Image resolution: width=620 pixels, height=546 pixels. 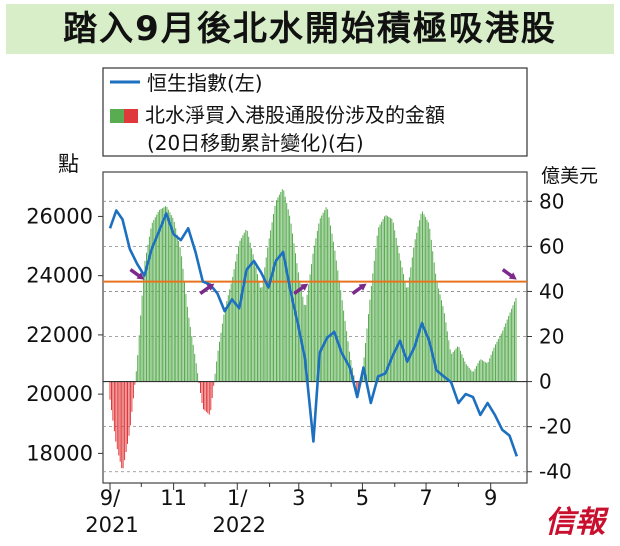 I want to click on x-axis-ticks: 9/2021 11 1/2022 3 5 7 9, so click(x=291, y=510).